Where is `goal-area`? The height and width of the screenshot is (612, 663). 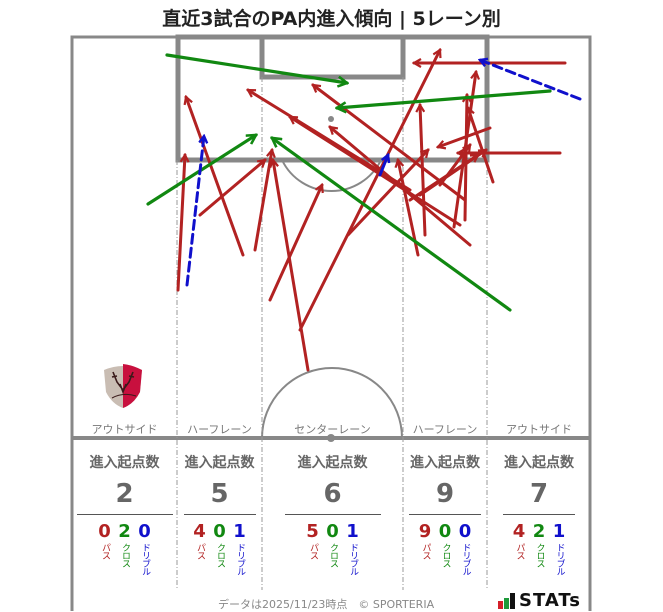 goal-area is located at coordinates (332, 57).